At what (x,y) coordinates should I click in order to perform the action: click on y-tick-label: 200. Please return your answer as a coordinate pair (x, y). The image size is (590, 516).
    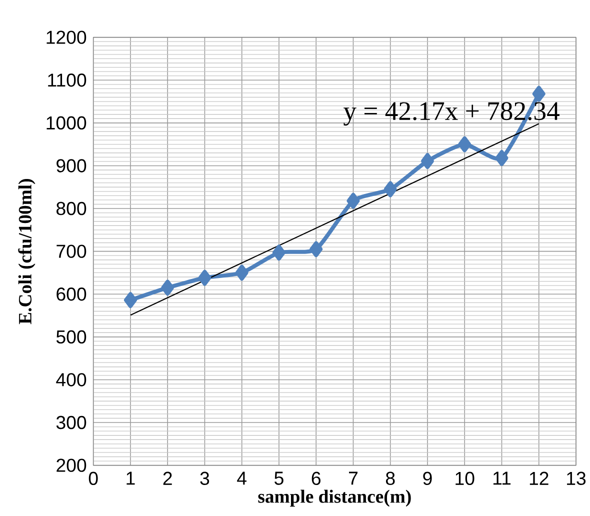
    Looking at the image, I should click on (71, 465).